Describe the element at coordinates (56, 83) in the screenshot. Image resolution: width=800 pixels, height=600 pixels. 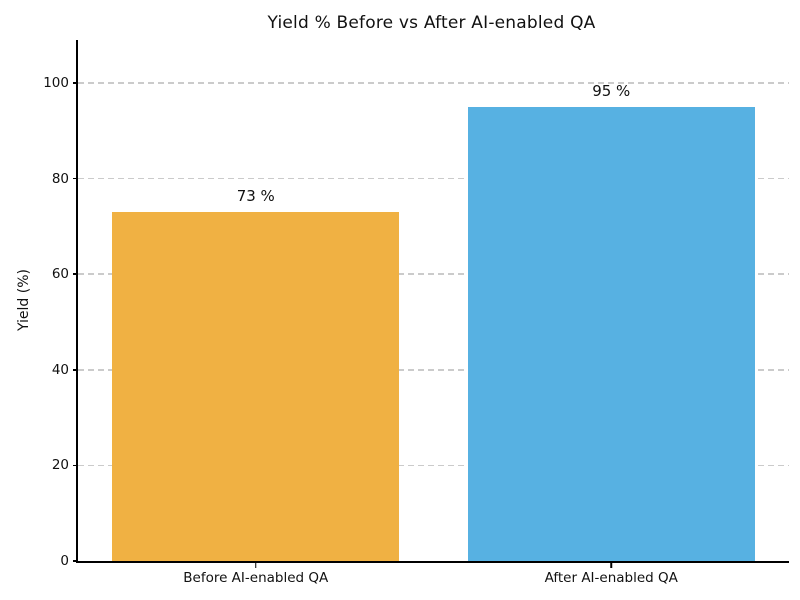
I see `y-tick-label-100: 100` at that location.